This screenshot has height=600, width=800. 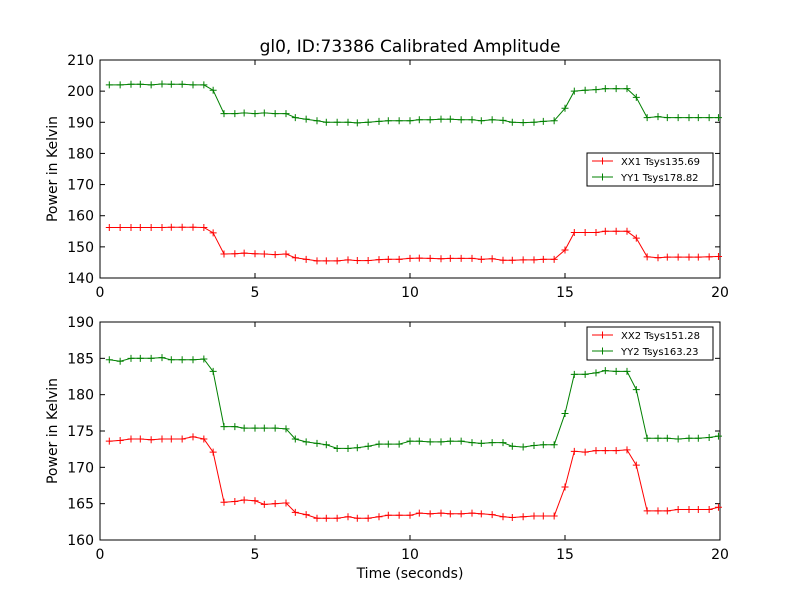 I want to click on y-tick-label: 150, so click(x=80, y=248).